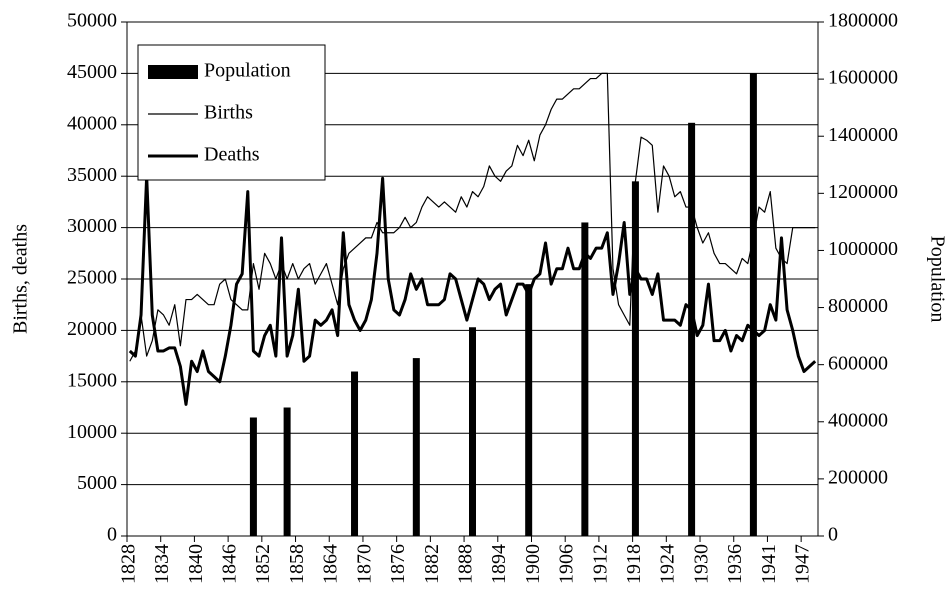 Image resolution: width=945 pixels, height=600 pixels. Describe the element at coordinates (858, 477) in the screenshot. I see `y2-tick-label: 200000` at that location.